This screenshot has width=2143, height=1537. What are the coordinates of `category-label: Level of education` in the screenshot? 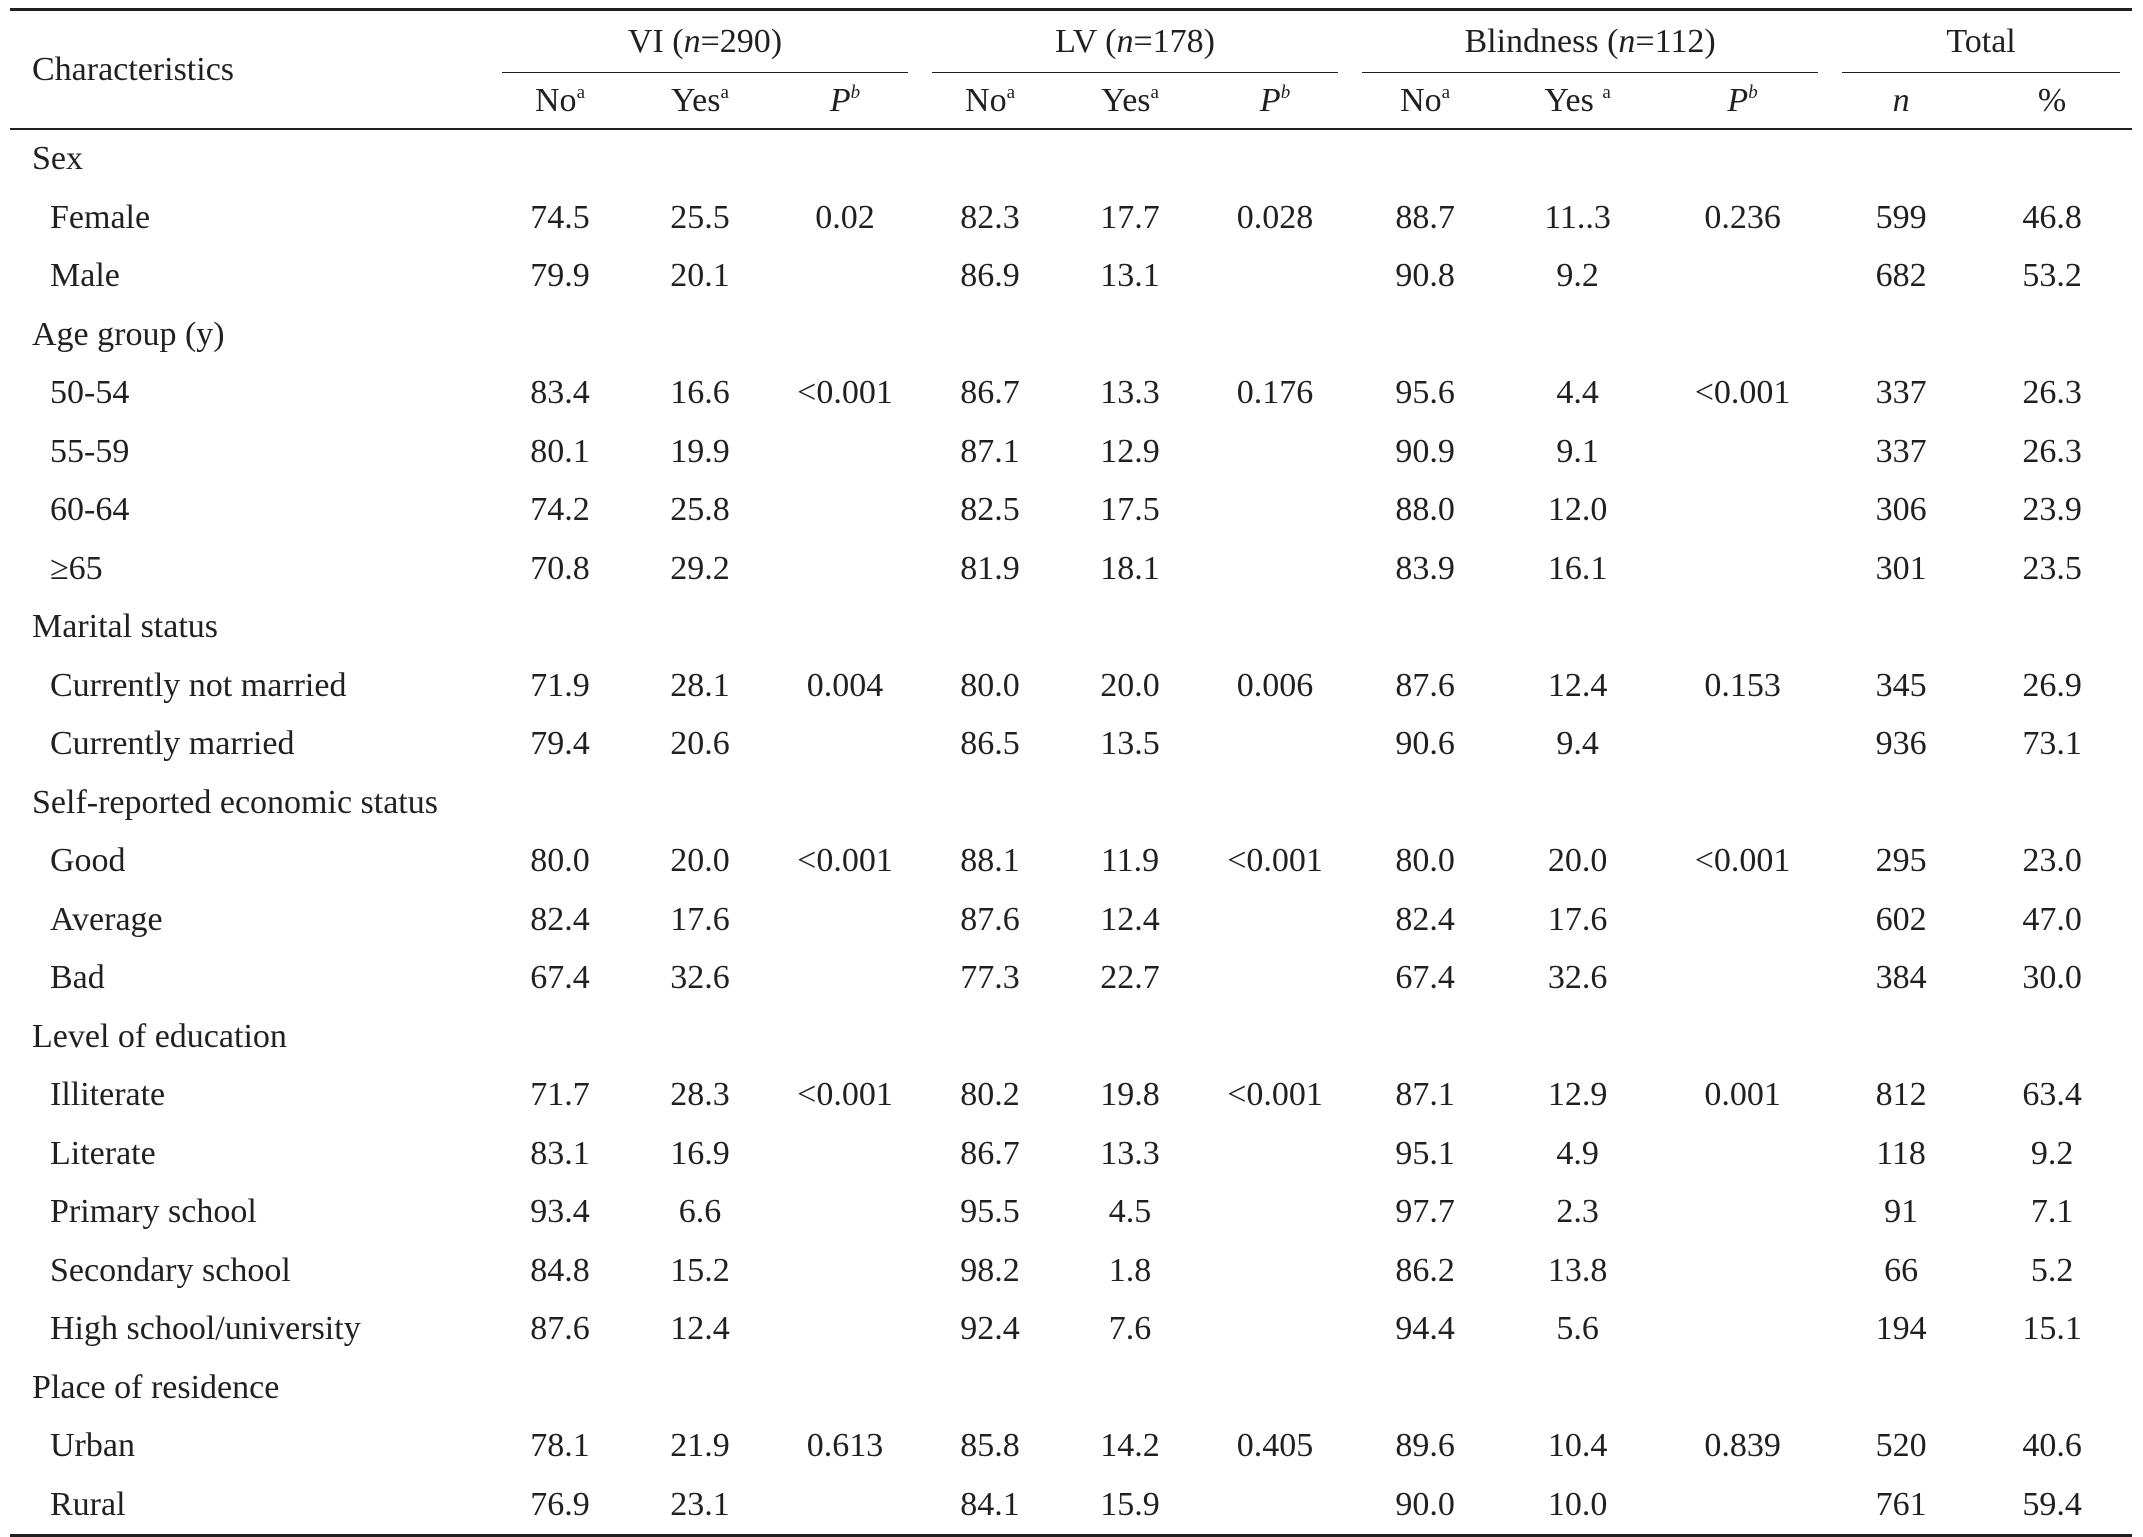 It's located at (159, 1036).